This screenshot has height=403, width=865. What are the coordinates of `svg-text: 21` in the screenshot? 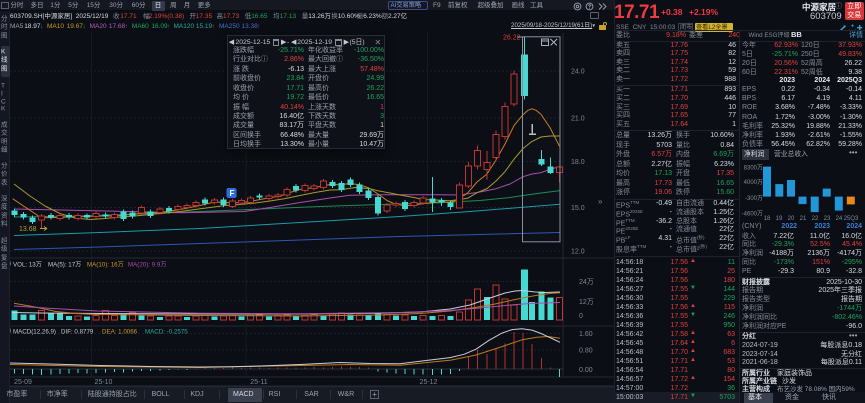 It's located at (803, 219).